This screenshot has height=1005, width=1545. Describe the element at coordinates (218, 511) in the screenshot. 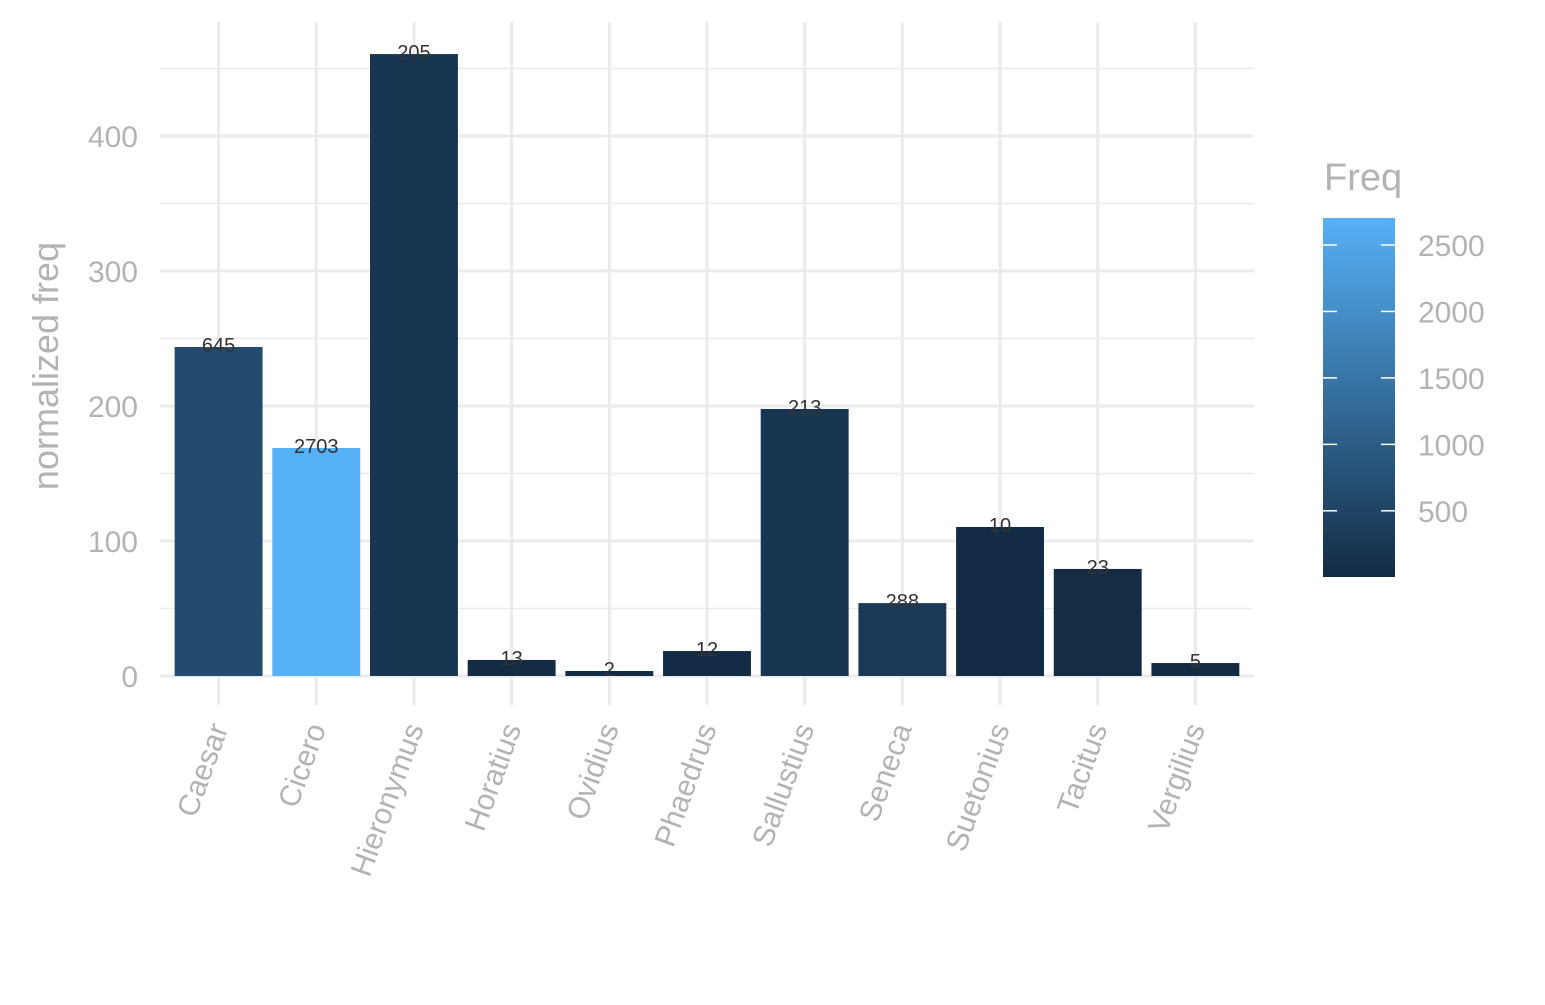

I see `bar-caesar` at that location.